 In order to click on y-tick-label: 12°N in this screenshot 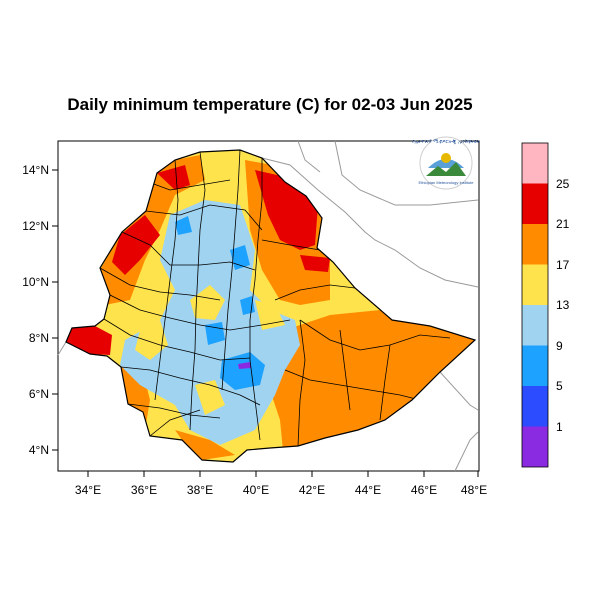, I will do `click(35, 226)`.